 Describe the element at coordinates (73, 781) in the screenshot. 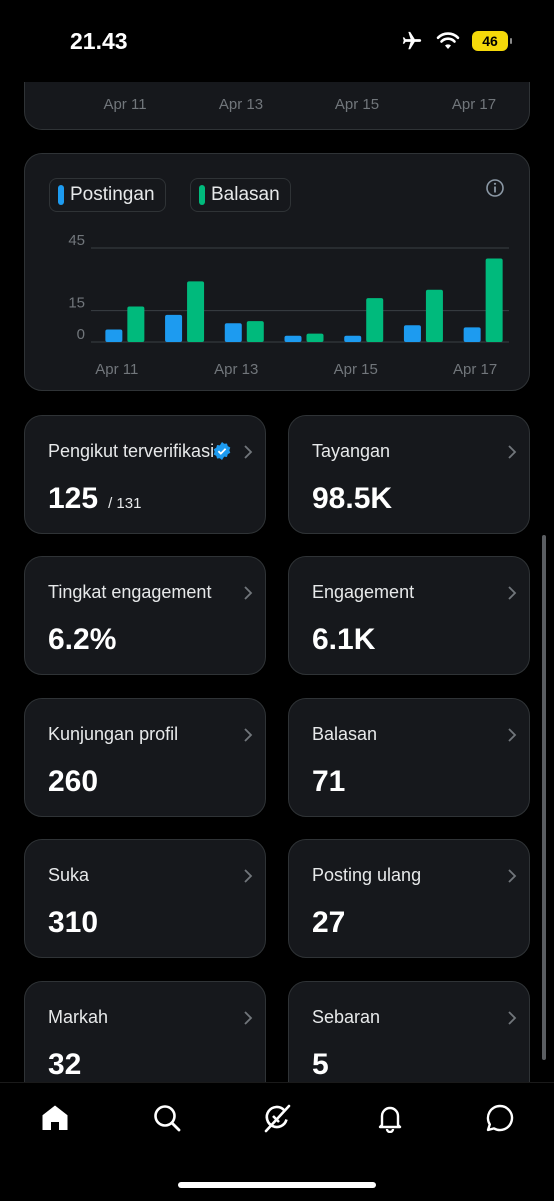

I see `stat-value: 260` at that location.